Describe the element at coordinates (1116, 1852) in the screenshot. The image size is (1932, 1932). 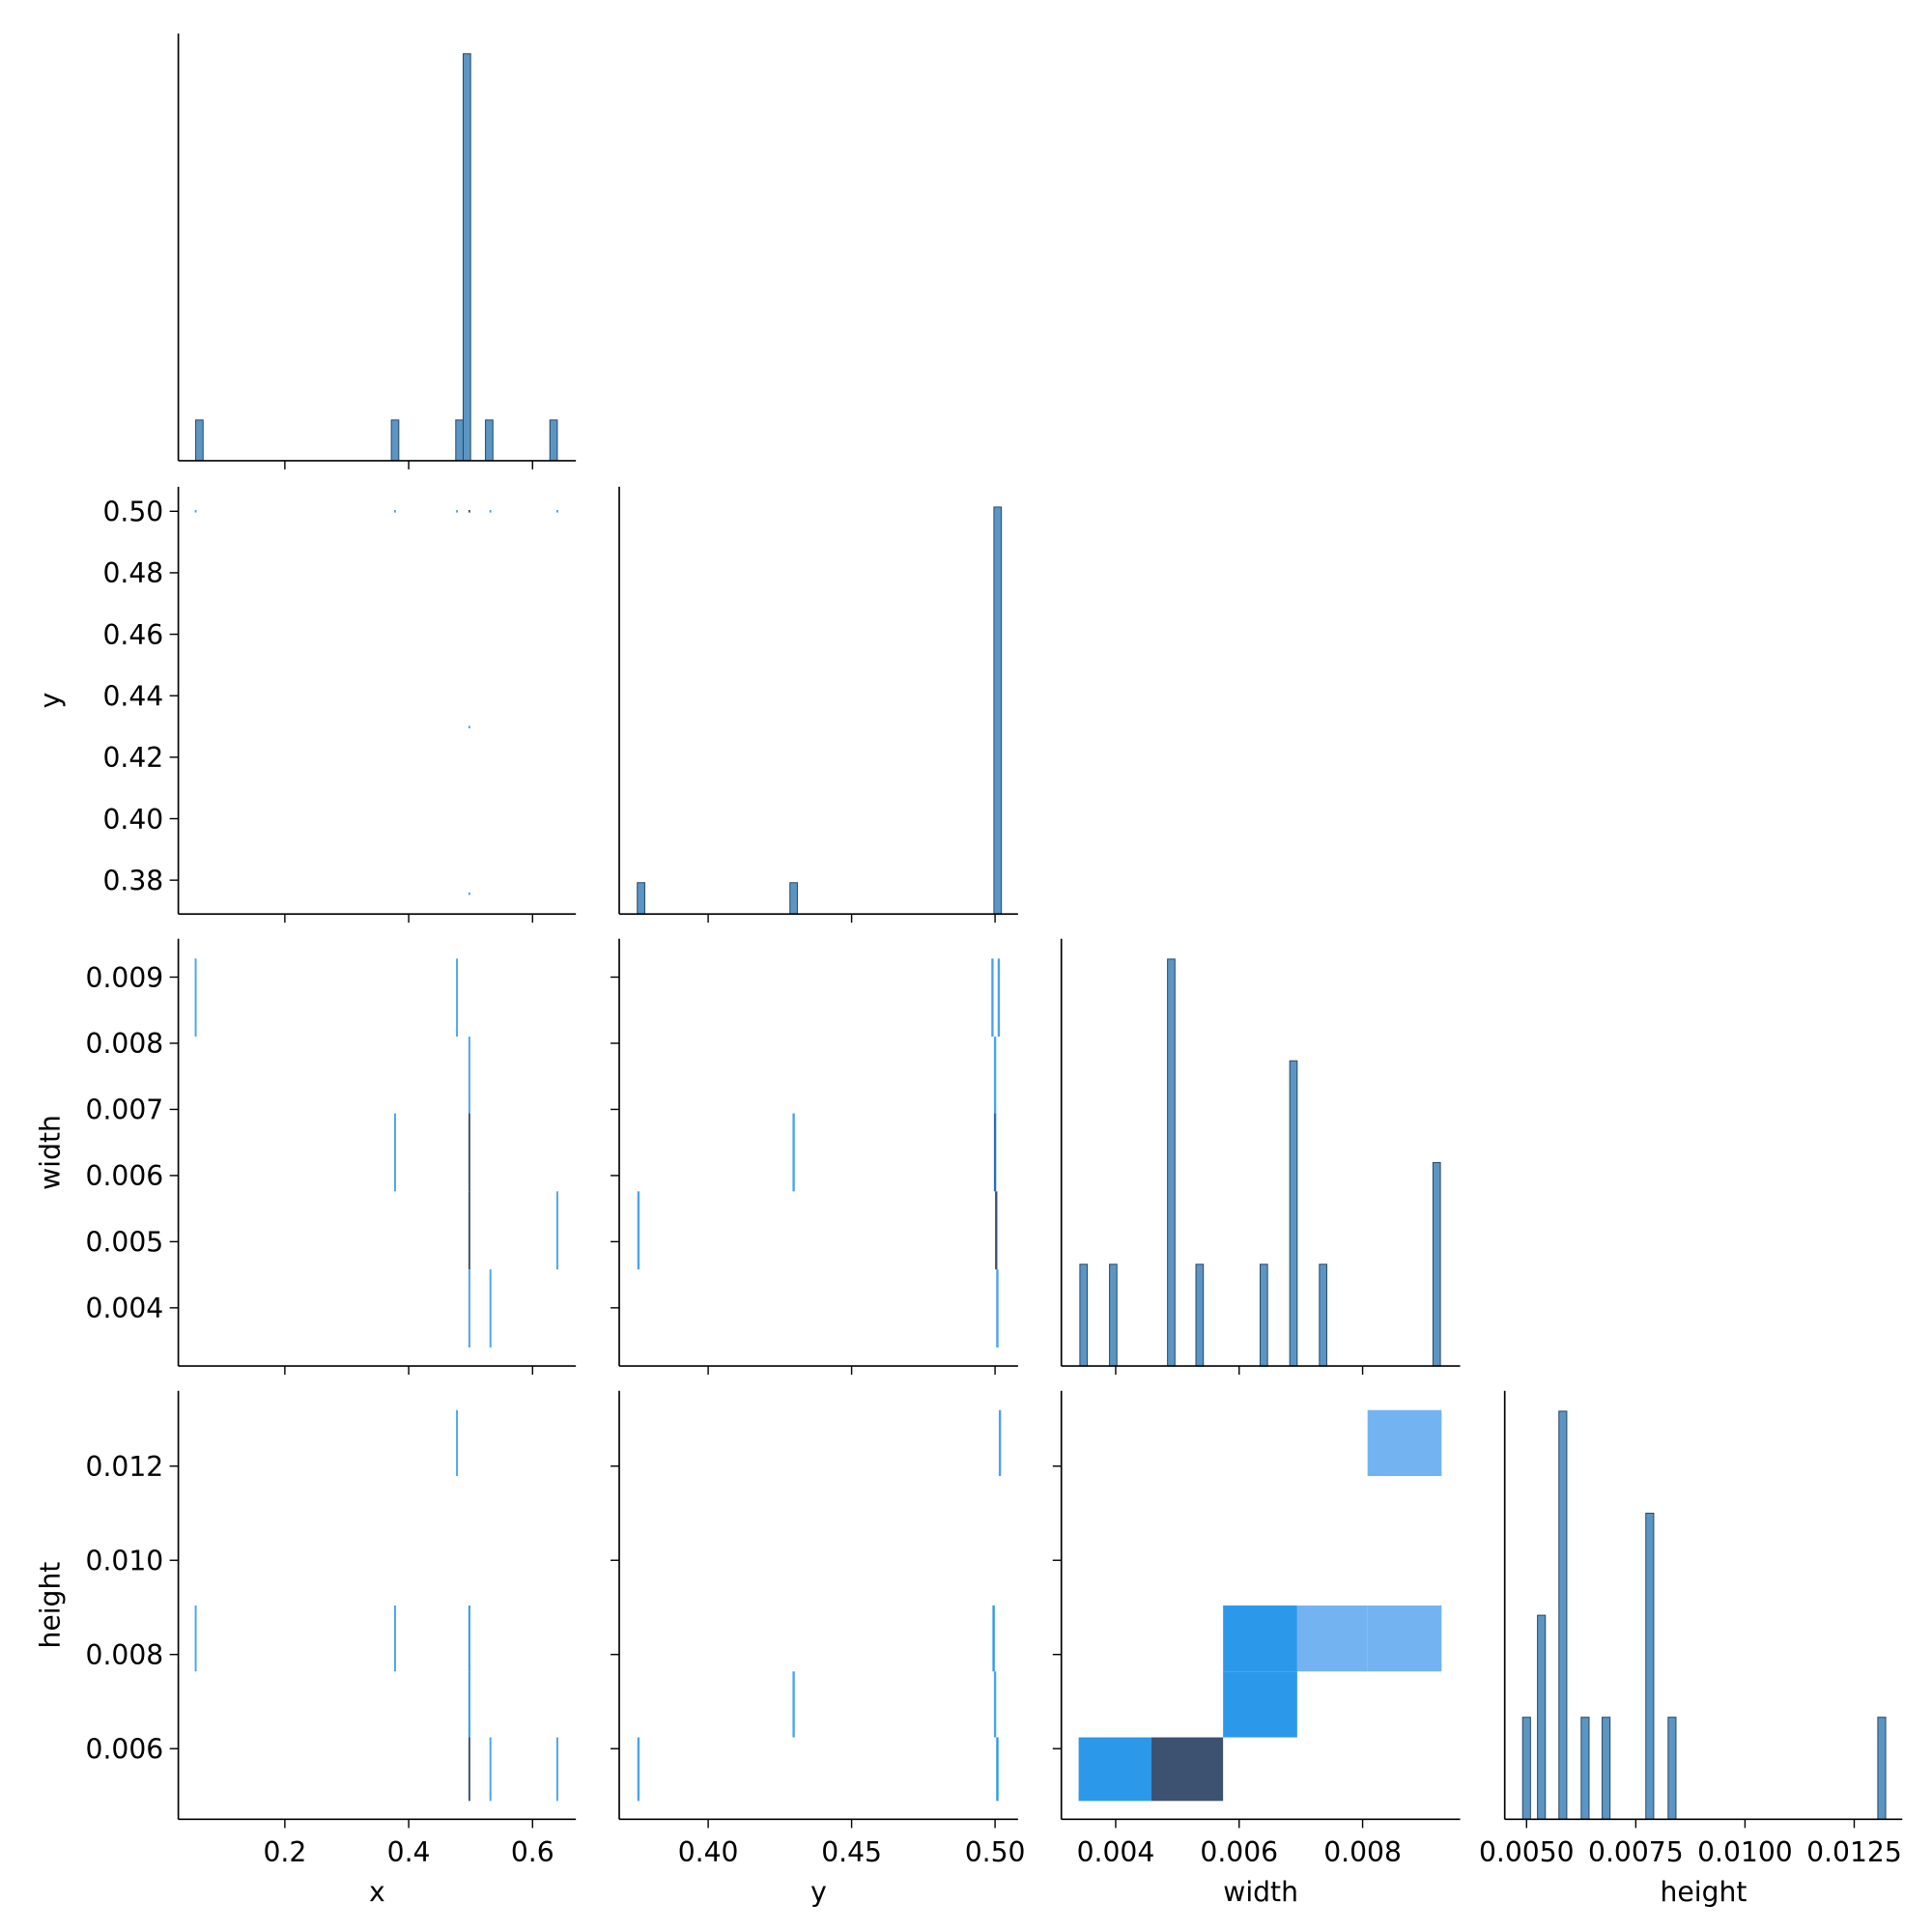
I see `x-tick-label: 0.004` at that location.